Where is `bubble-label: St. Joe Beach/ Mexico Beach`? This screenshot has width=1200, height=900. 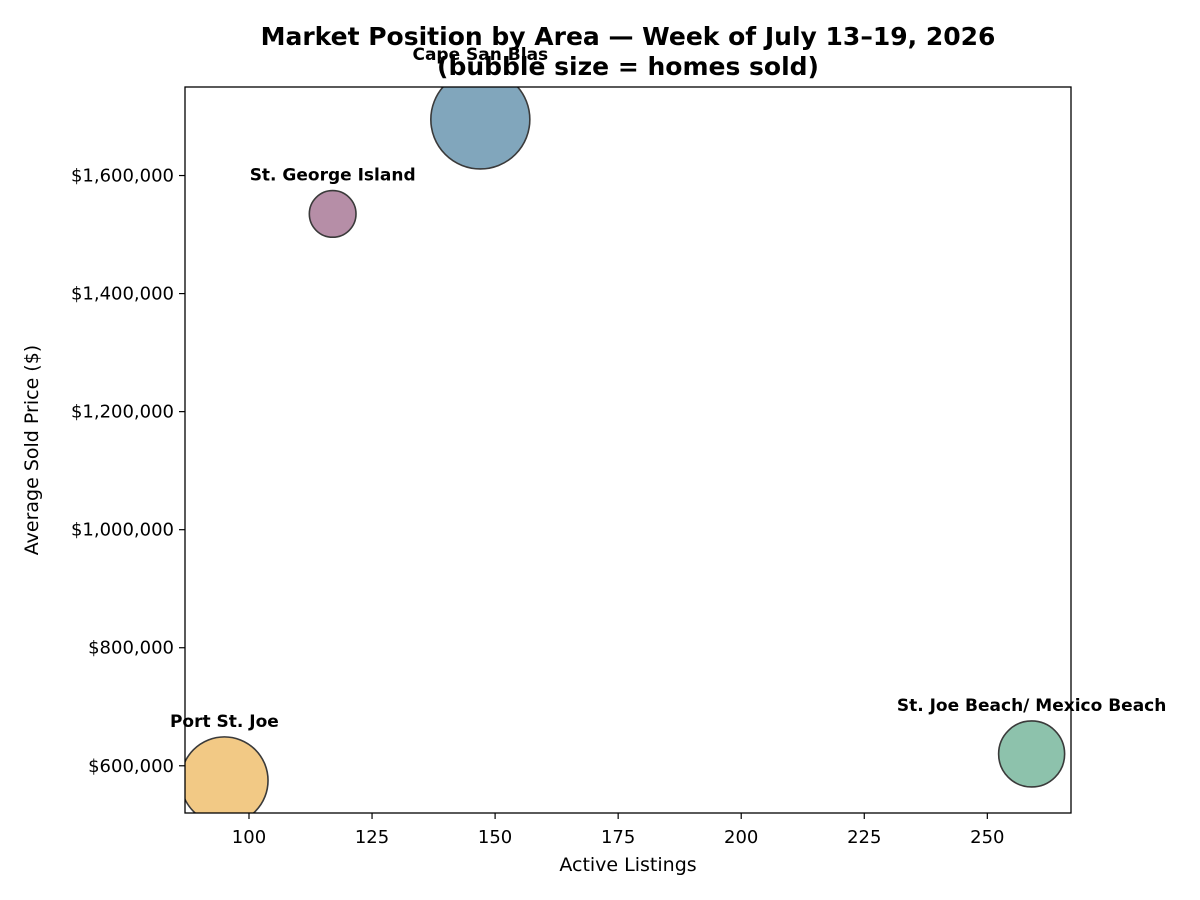 bubble-label: St. Joe Beach/ Mexico Beach is located at coordinates (1032, 706).